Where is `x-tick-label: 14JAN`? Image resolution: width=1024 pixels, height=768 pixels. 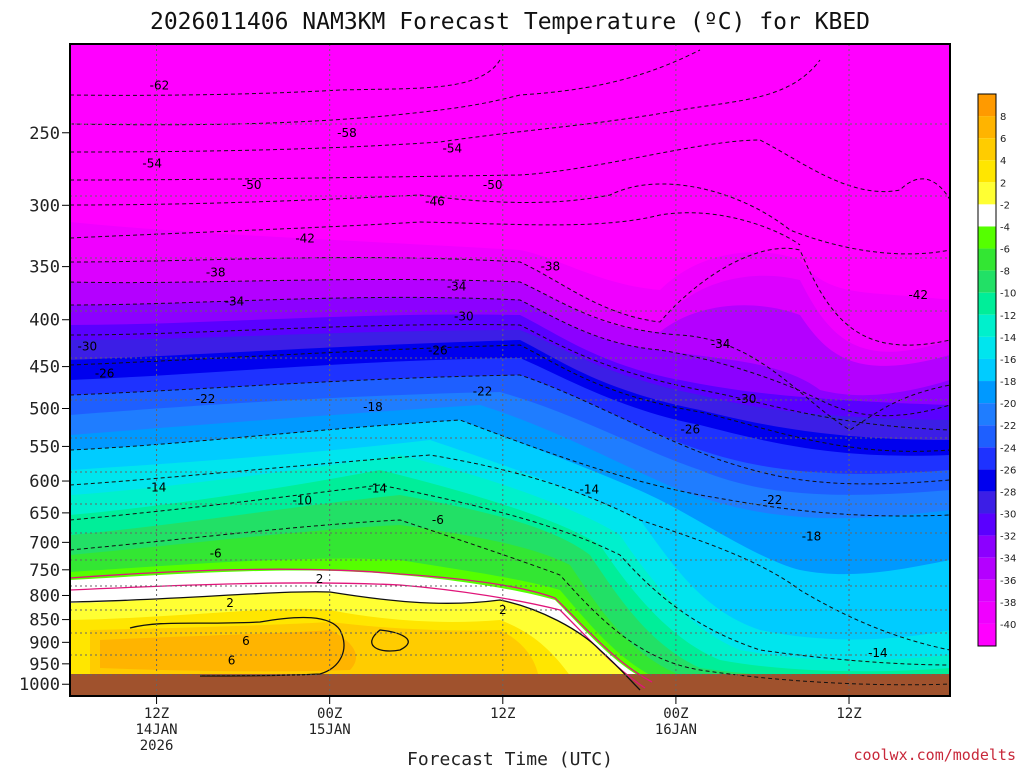 x-tick-label: 14JAN is located at coordinates (156, 730).